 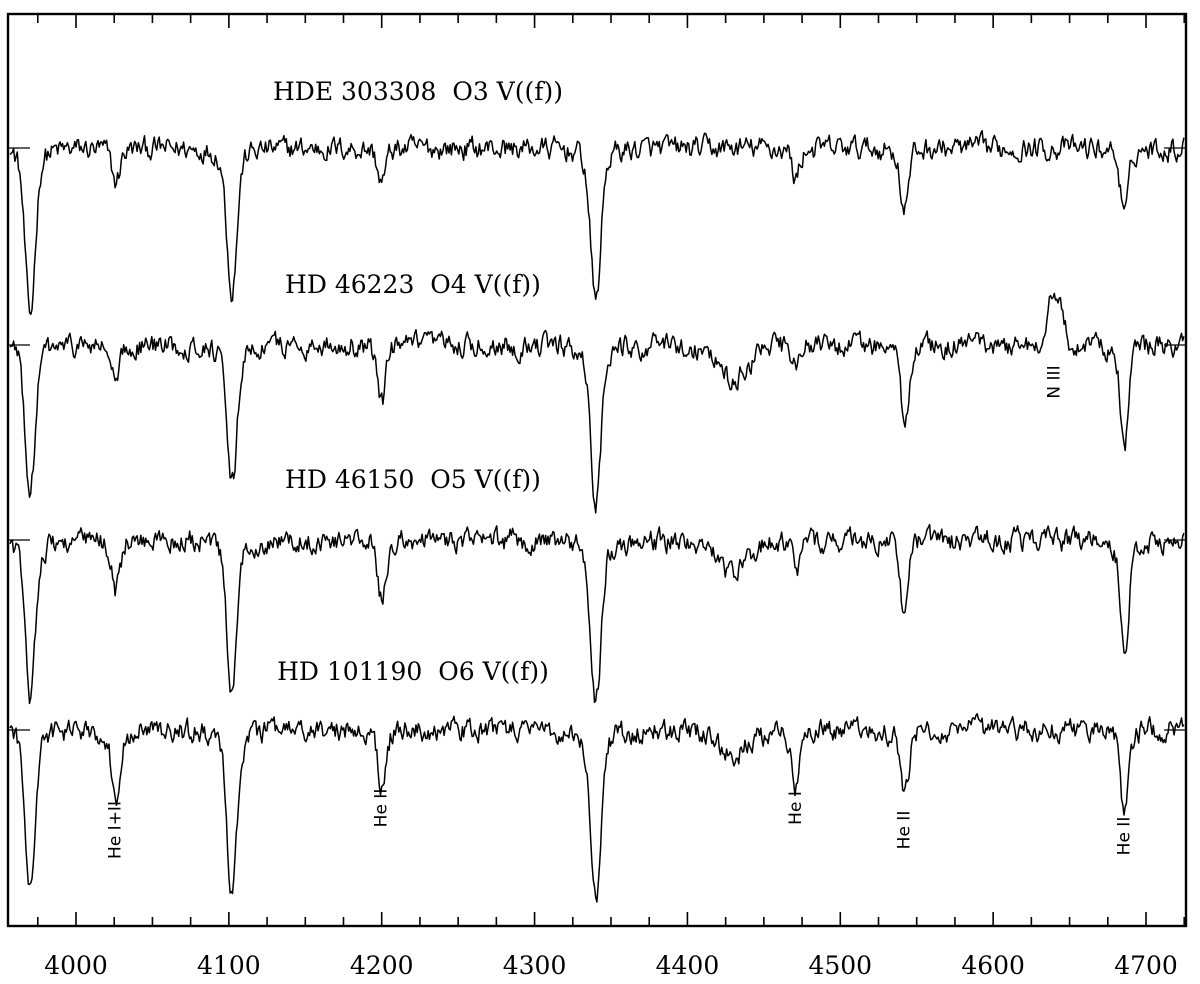 I want to click on x-axis-tick-labels: 4000 4100 4200 4300 4400 4500 4600 4700, so click(x=611, y=965).